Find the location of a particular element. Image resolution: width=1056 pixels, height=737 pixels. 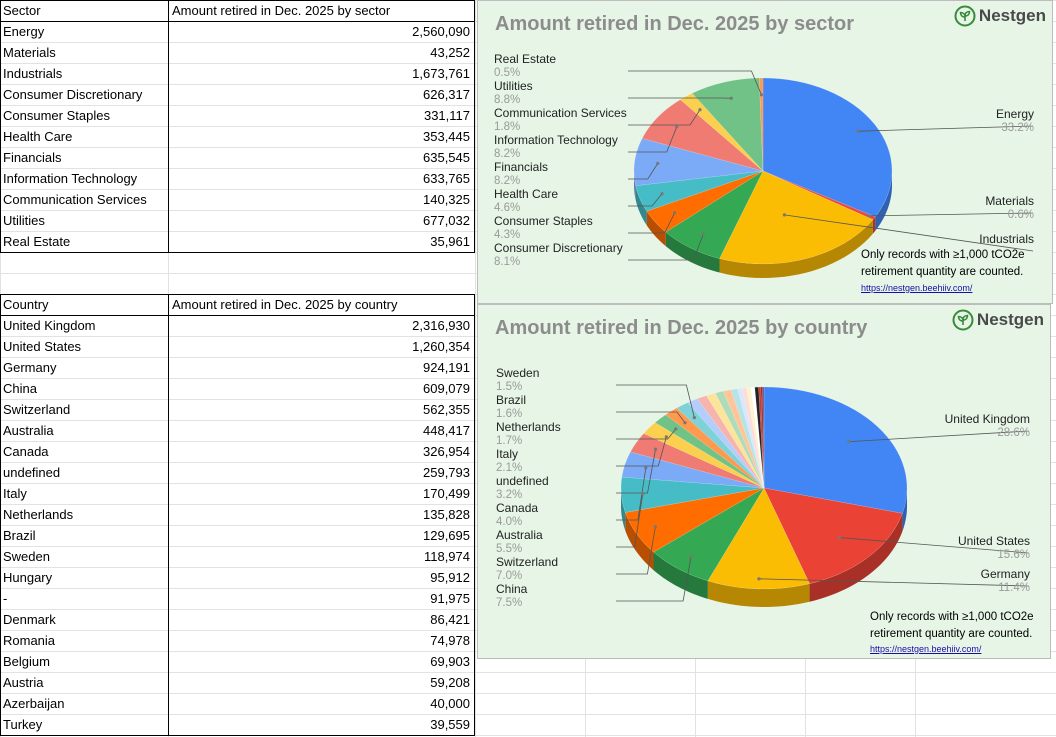

table-cell-name: Financials is located at coordinates (32, 157).